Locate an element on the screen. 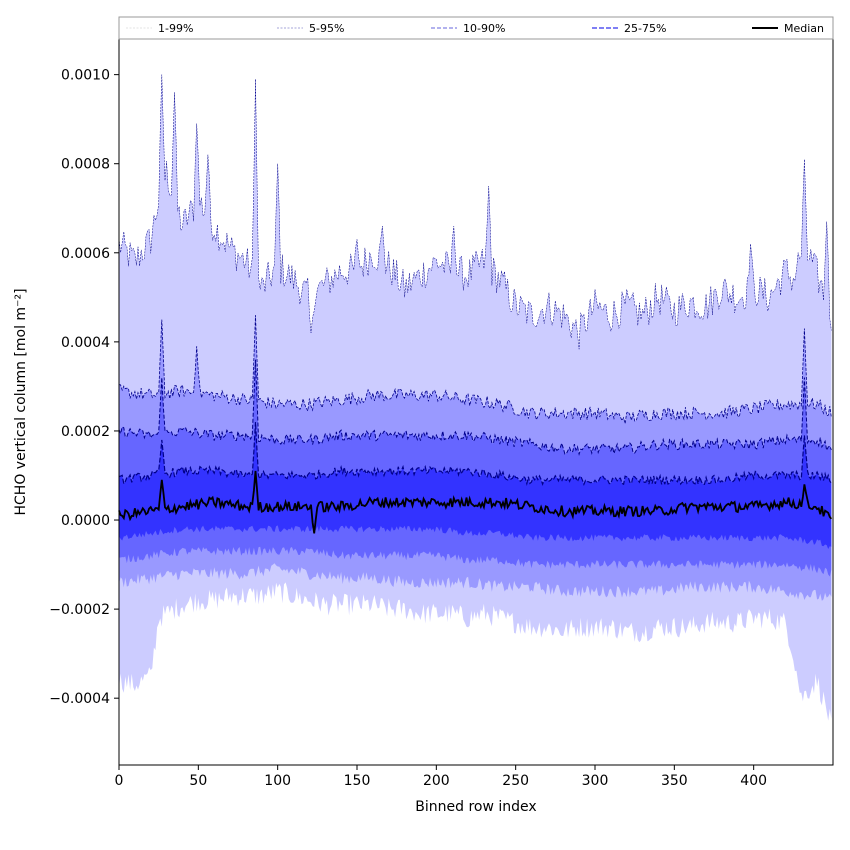 This screenshot has width=850, height=850. x-tick-label: 100 is located at coordinates (277, 781).